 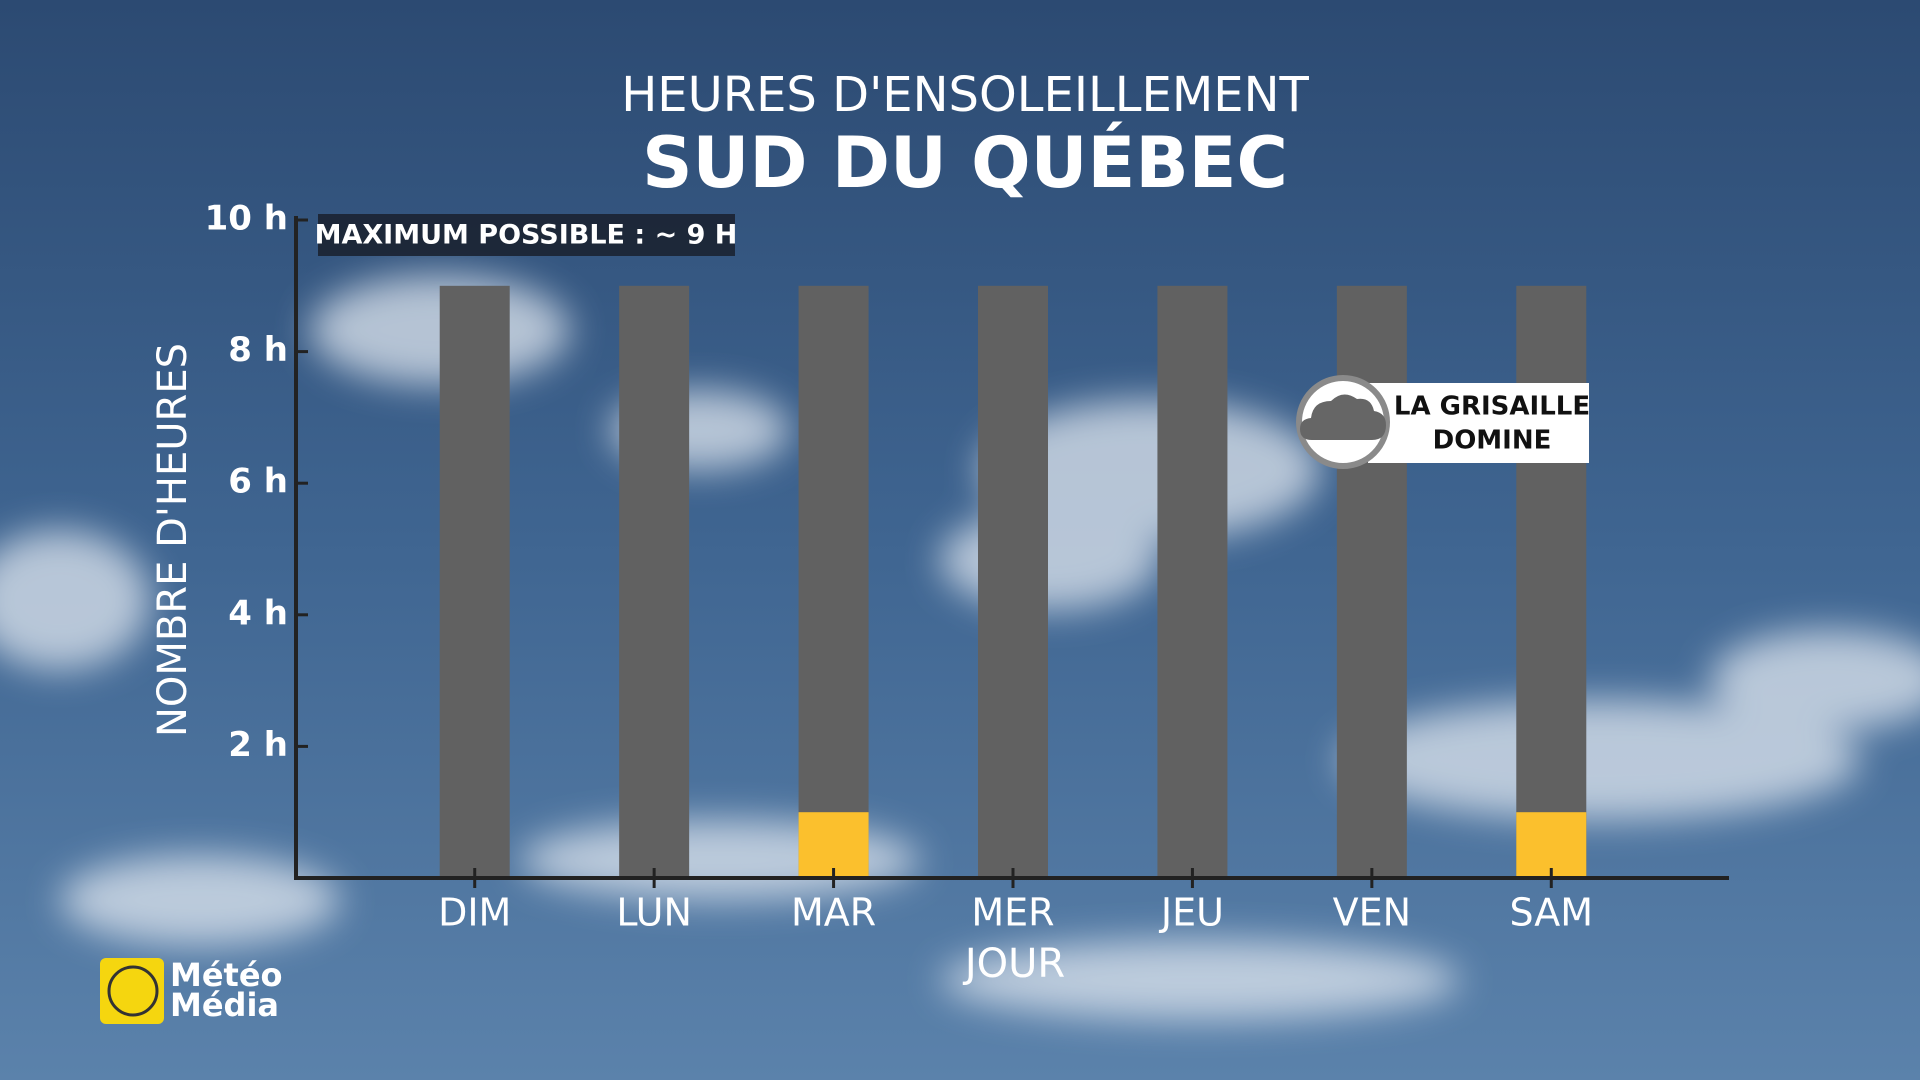 I want to click on y-tick-label: 10 h, so click(x=246, y=219).